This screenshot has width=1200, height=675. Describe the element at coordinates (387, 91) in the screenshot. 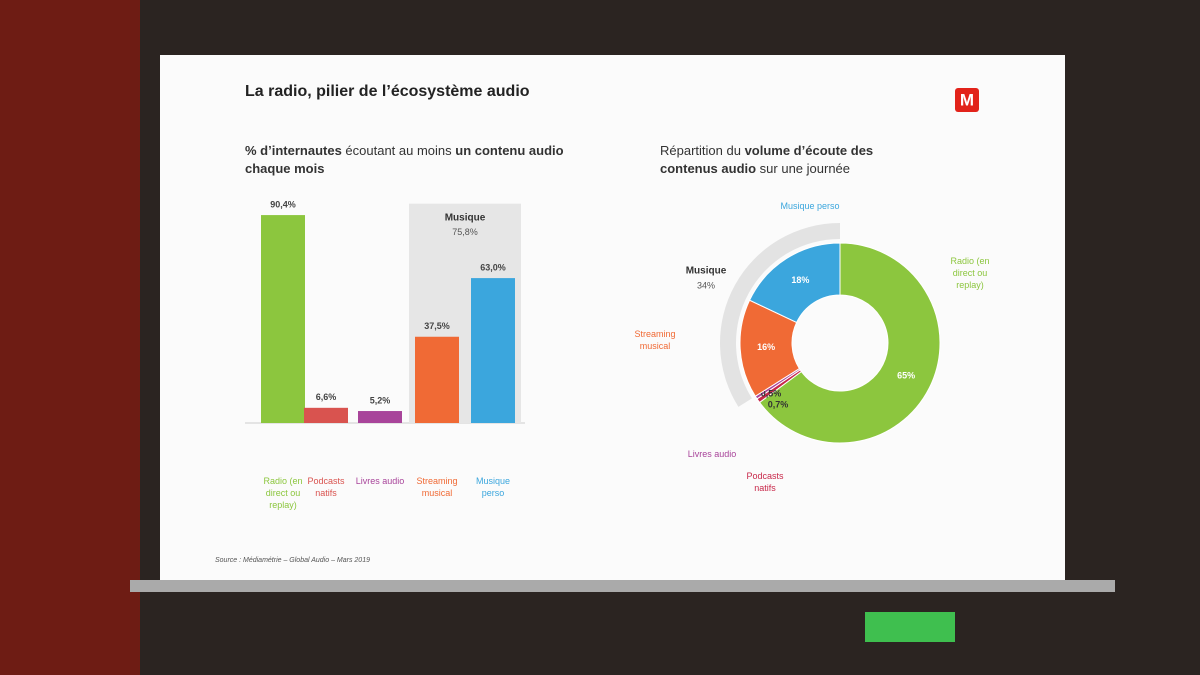

I see `slide-title: La radio, pilier de l’écosystème audio` at that location.